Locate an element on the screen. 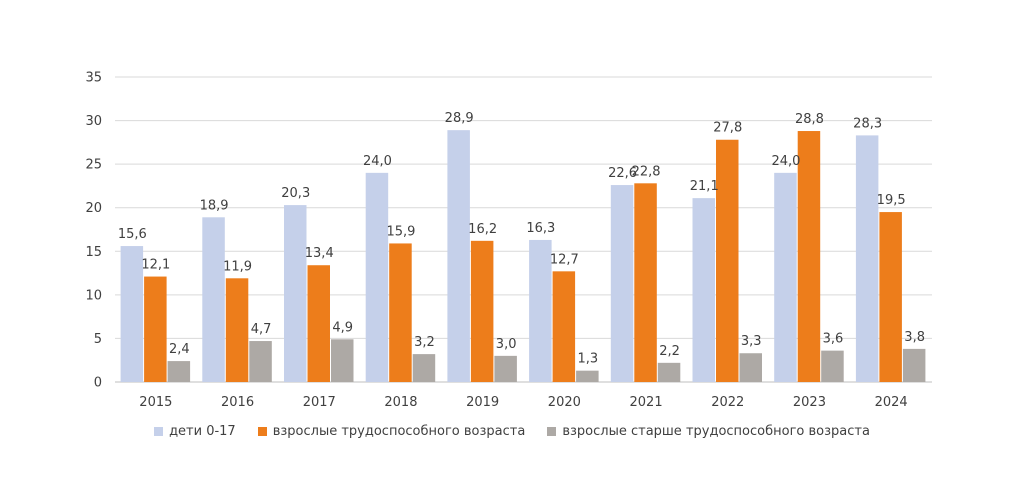 The height and width of the screenshot is (499, 1024). y-tick-label: 35 is located at coordinates (93, 78).